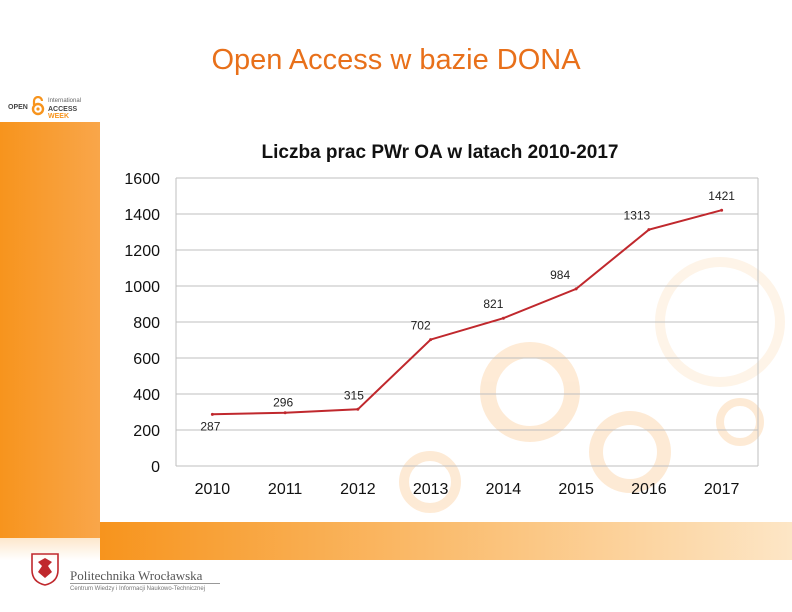  I want to click on data-label: 1421, so click(721, 196).